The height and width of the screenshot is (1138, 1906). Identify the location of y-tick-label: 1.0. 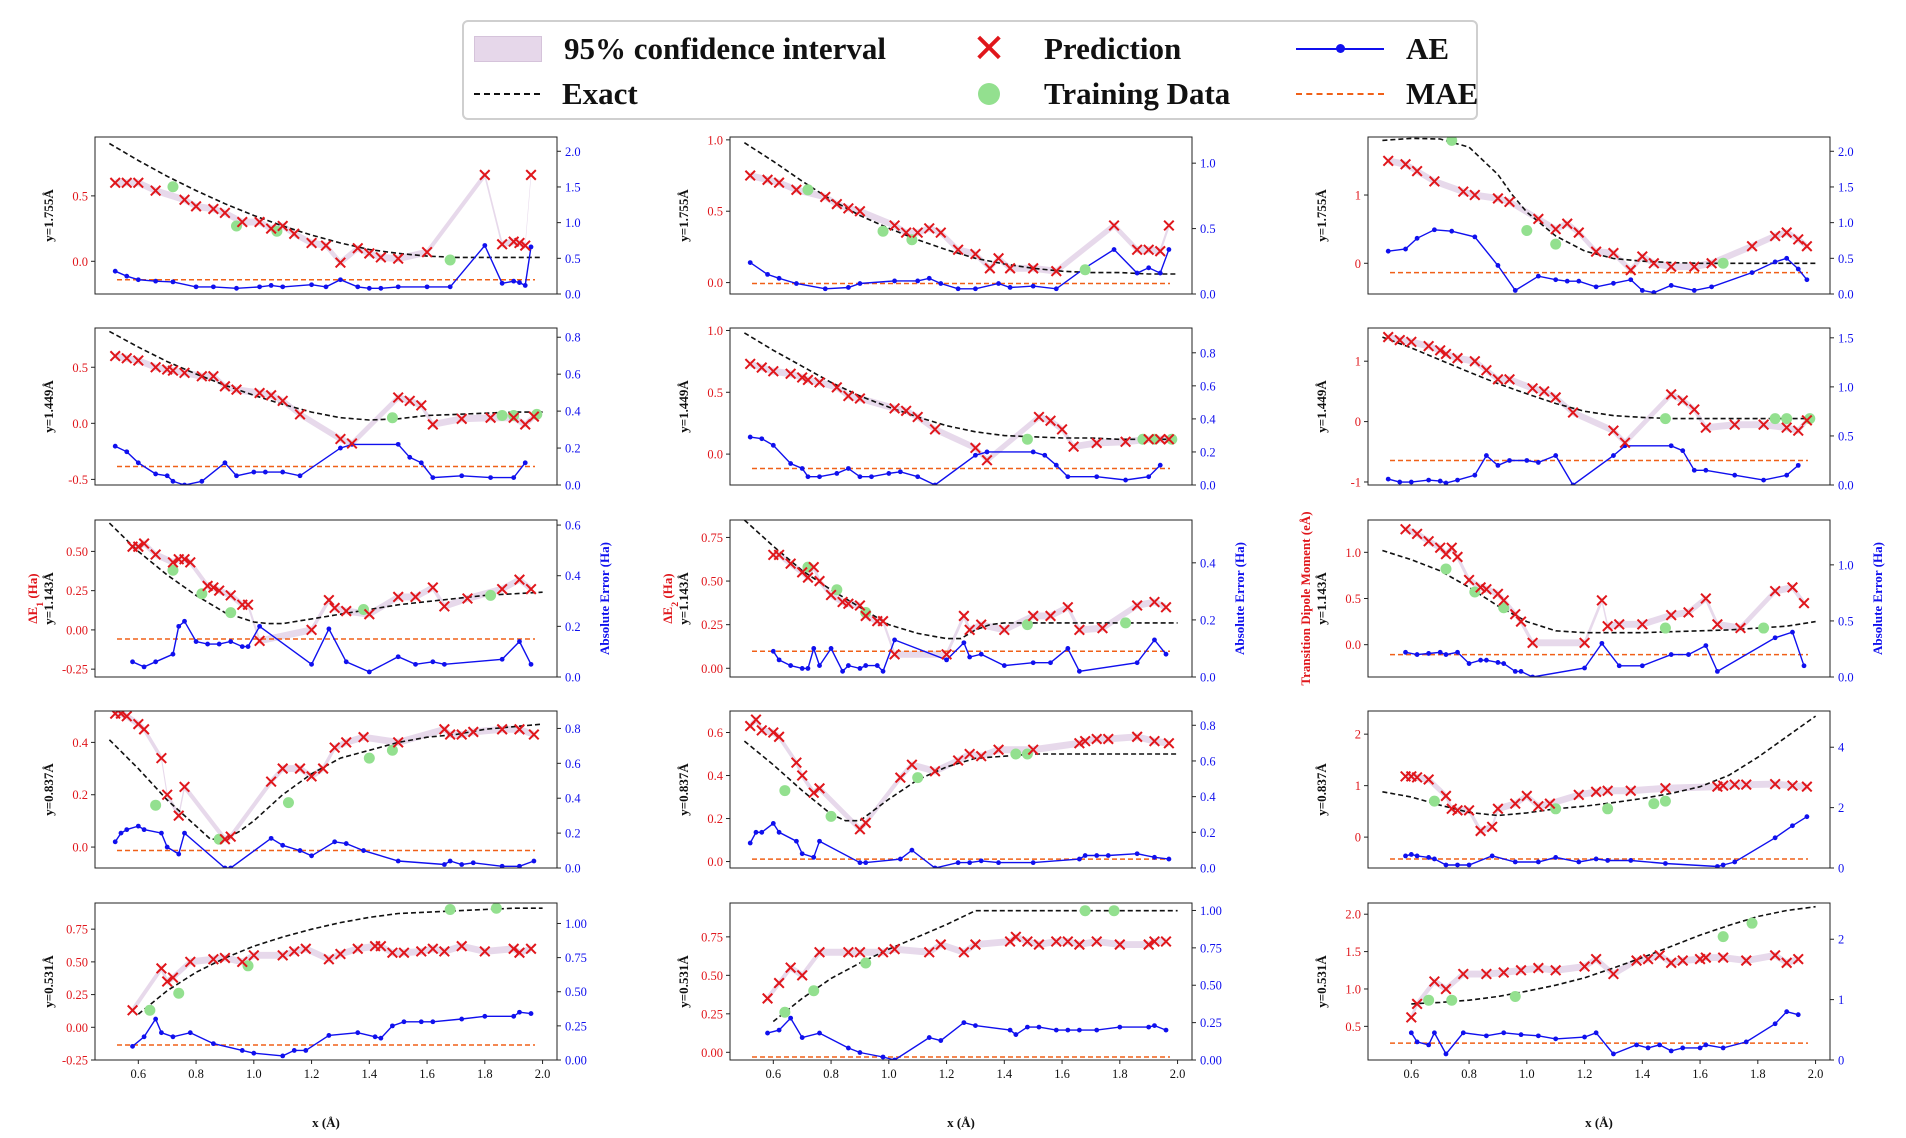
(715, 140).